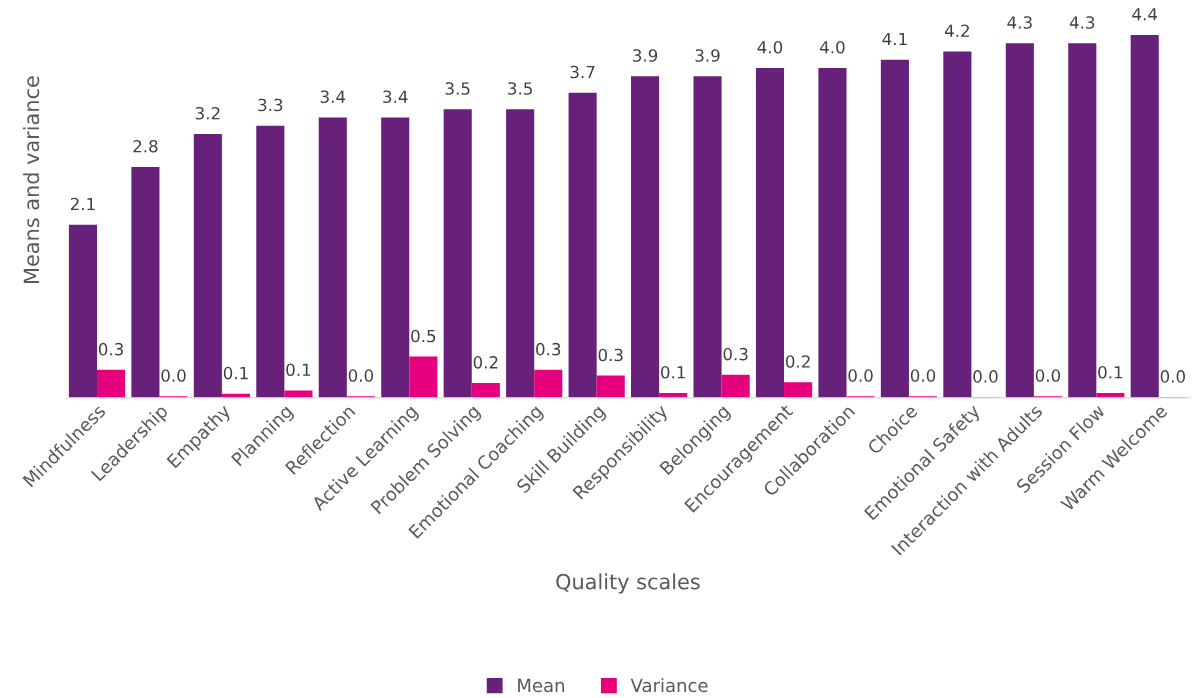 This screenshot has width=1196, height=698. What do you see at coordinates (582, 72) in the screenshot?
I see `data-label: 3.7` at bounding box center [582, 72].